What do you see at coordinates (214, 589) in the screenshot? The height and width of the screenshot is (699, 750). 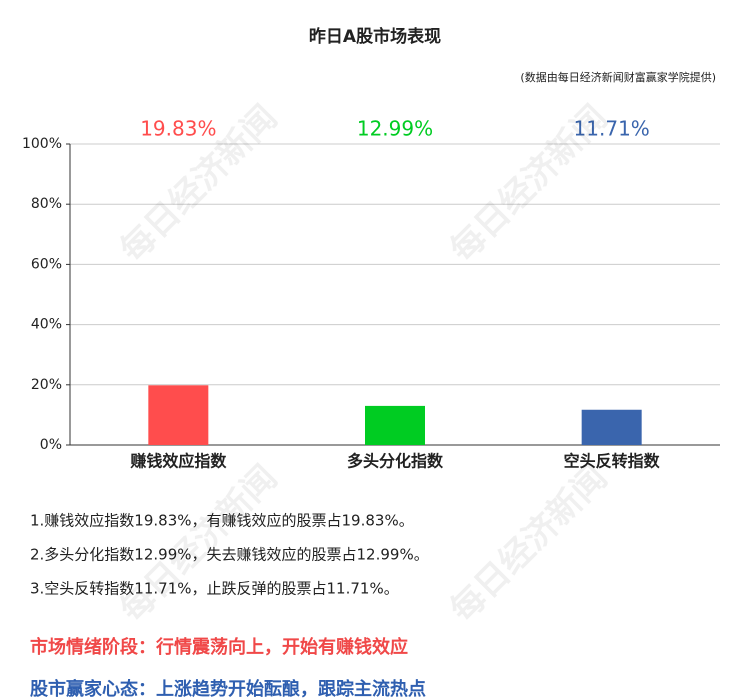 I see `note: 3.空头反转指数11.71%，止跌反弹的股票占11.71%。` at bounding box center [214, 589].